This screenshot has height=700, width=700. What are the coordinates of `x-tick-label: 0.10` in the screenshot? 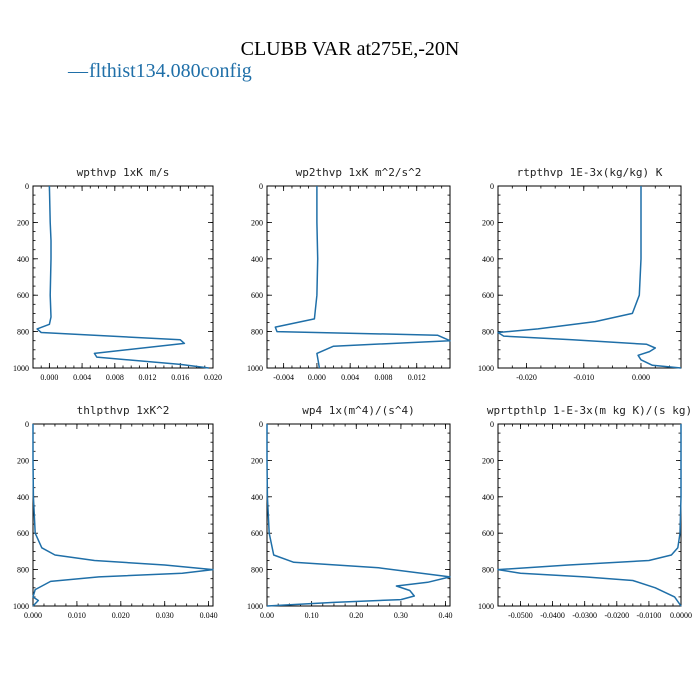 It's located at (312, 615).